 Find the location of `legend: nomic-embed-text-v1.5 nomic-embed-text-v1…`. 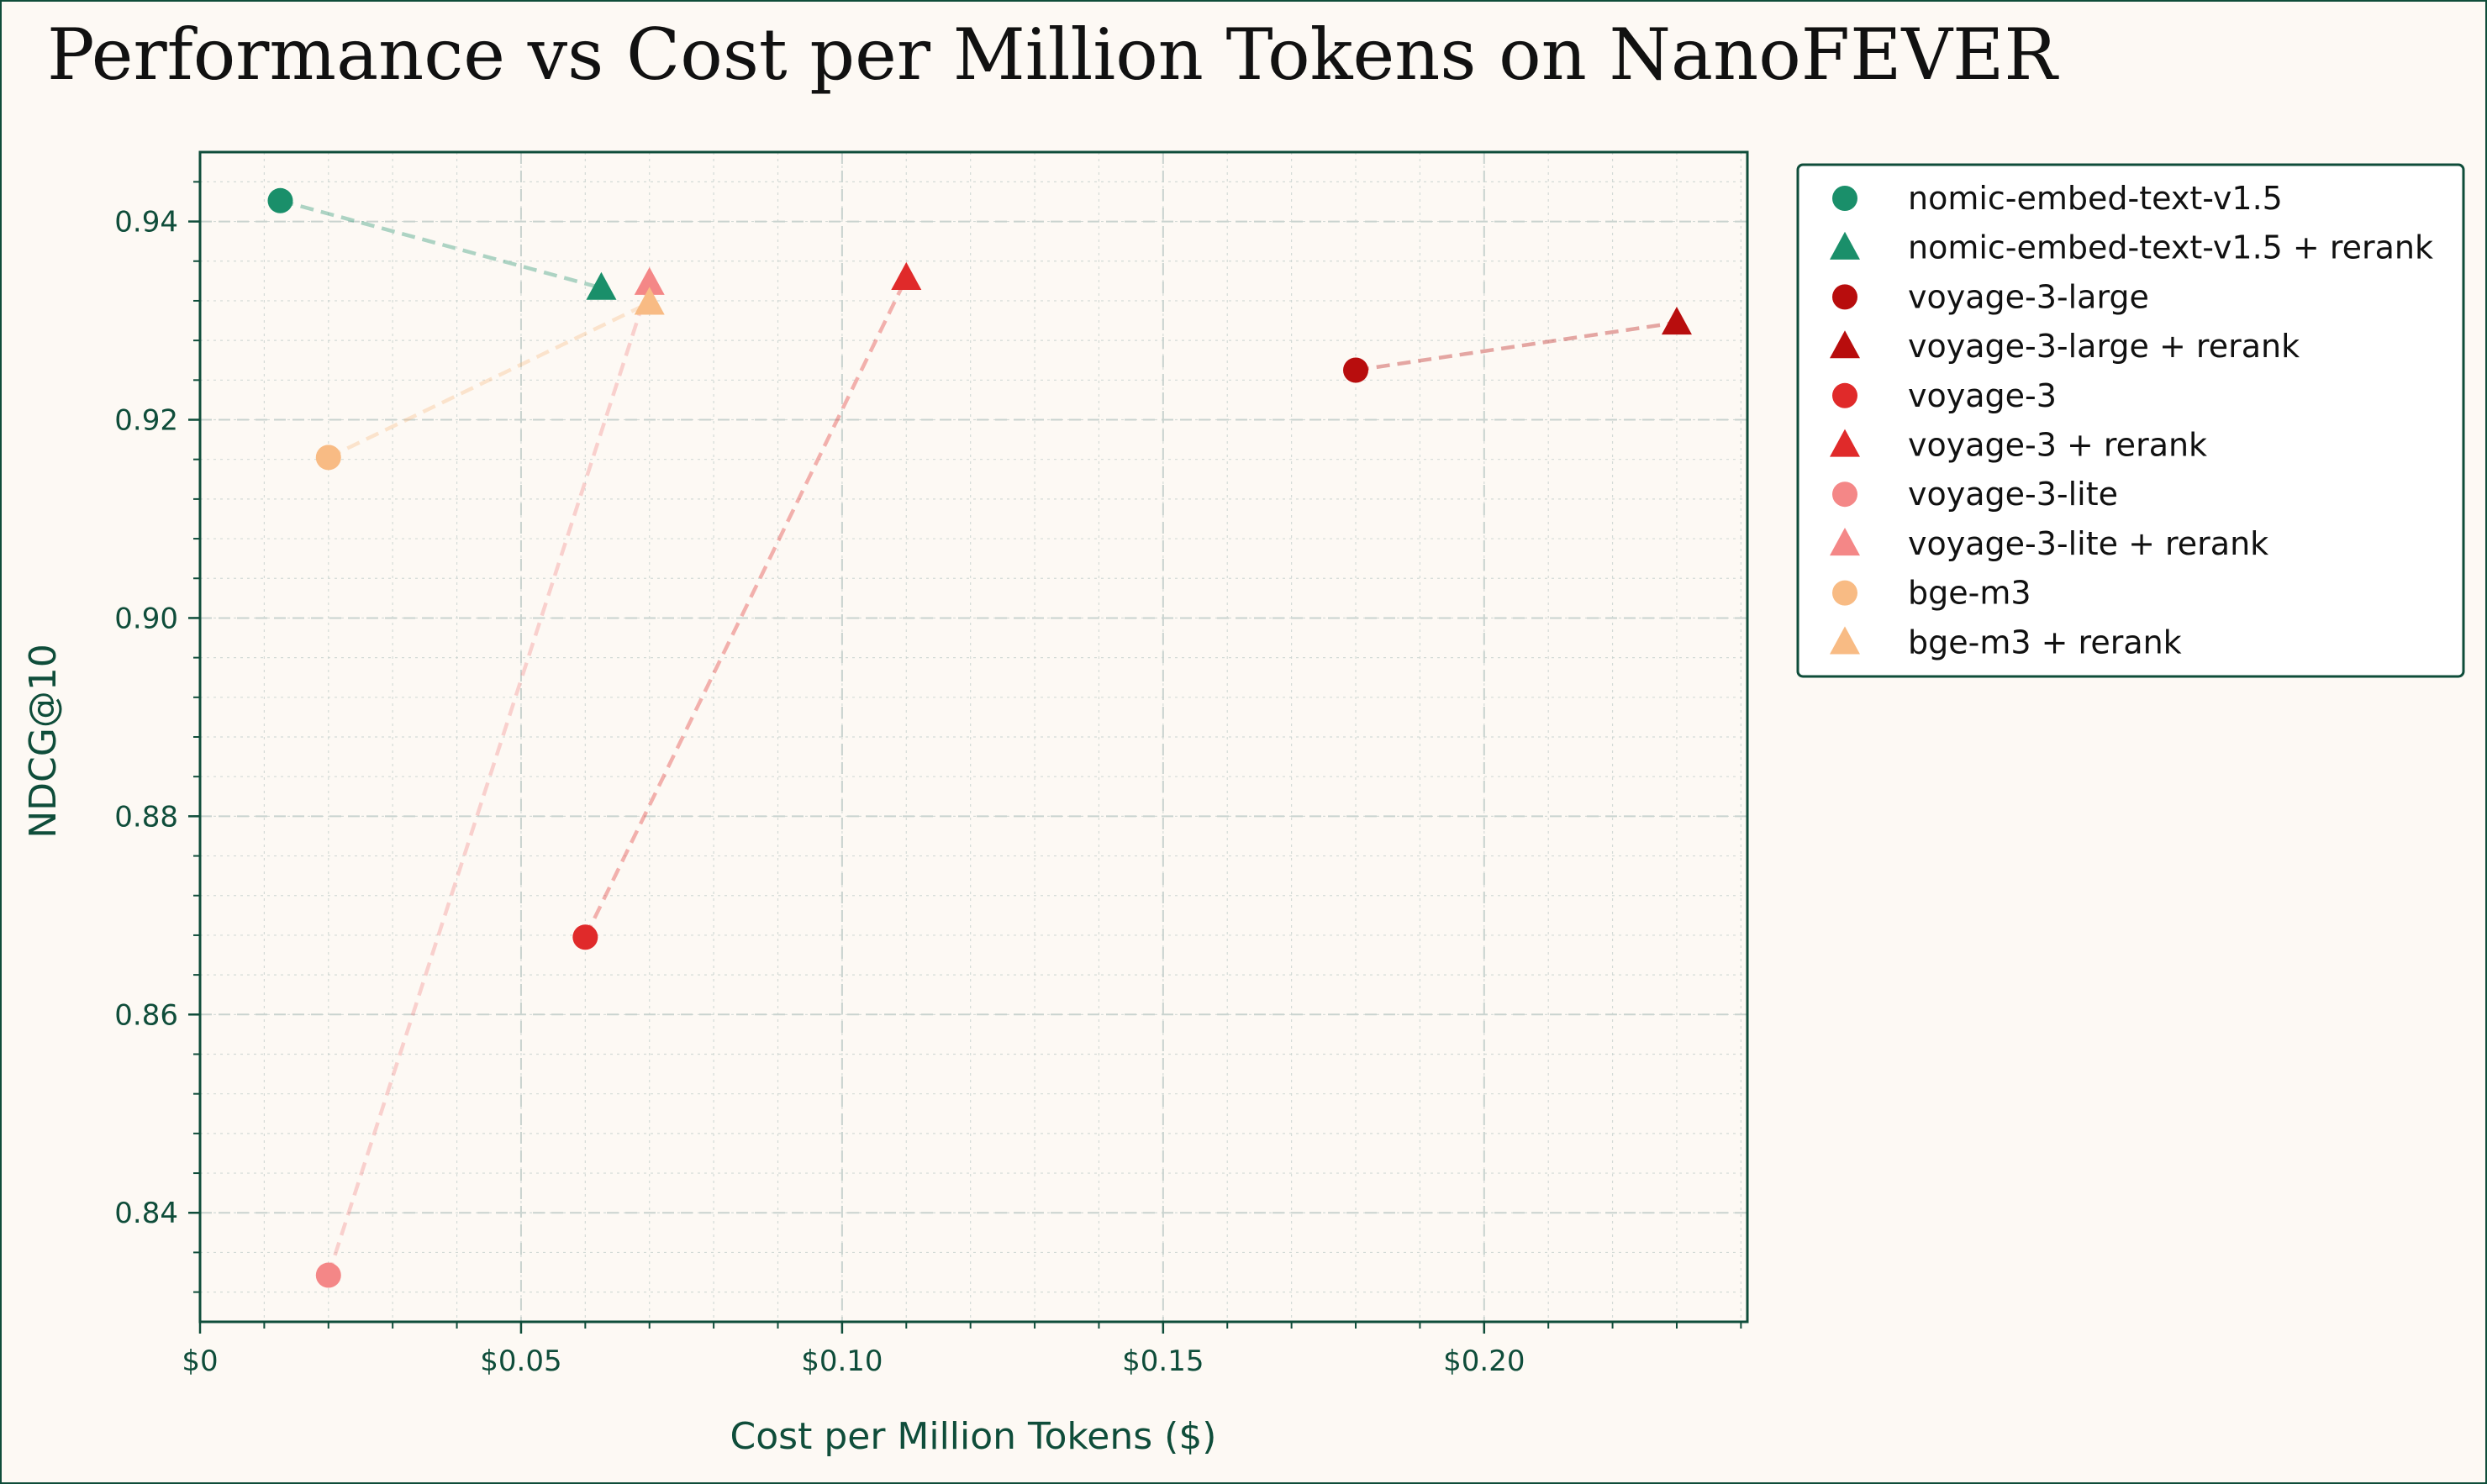

legend: nomic-embed-text-v1.5 nomic-embed-text-v1… is located at coordinates (2131, 420).